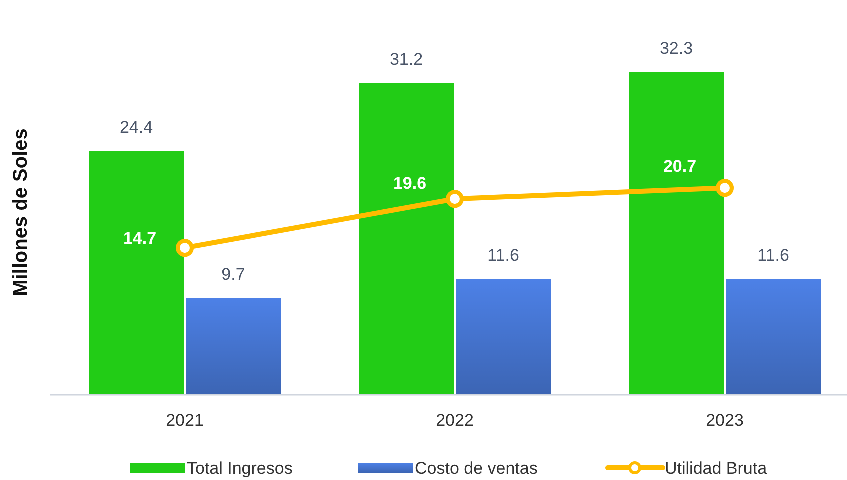 The height and width of the screenshot is (480, 847). I want to click on x-tick-label: 2023, so click(725, 420).